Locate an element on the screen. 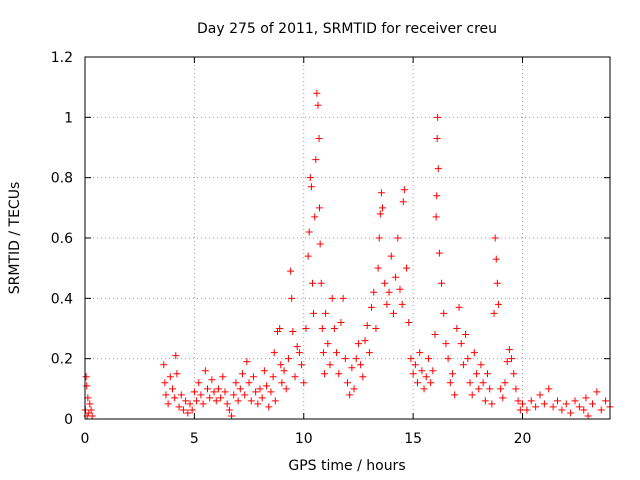  y-tick-label: 0.6 is located at coordinates (62, 239).